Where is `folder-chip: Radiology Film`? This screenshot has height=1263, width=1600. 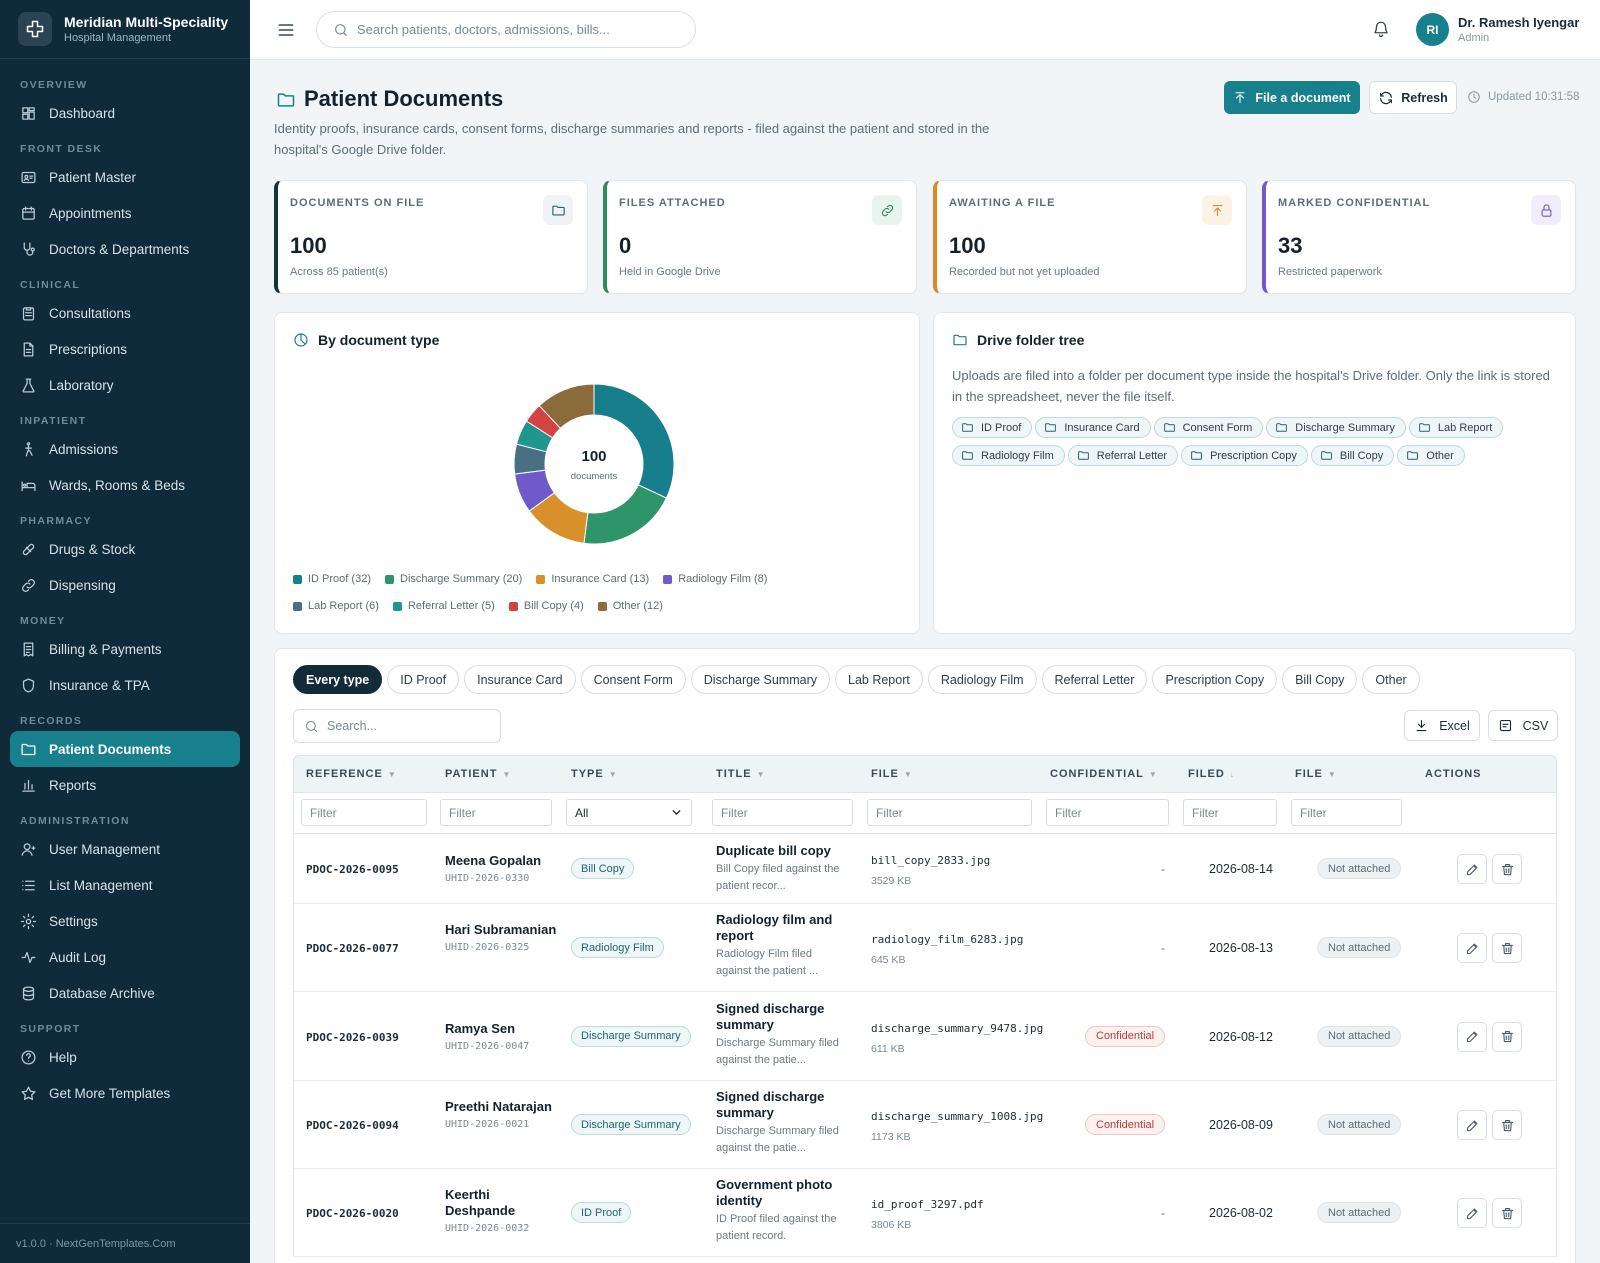
folder-chip: Radiology Film is located at coordinates (1008, 455).